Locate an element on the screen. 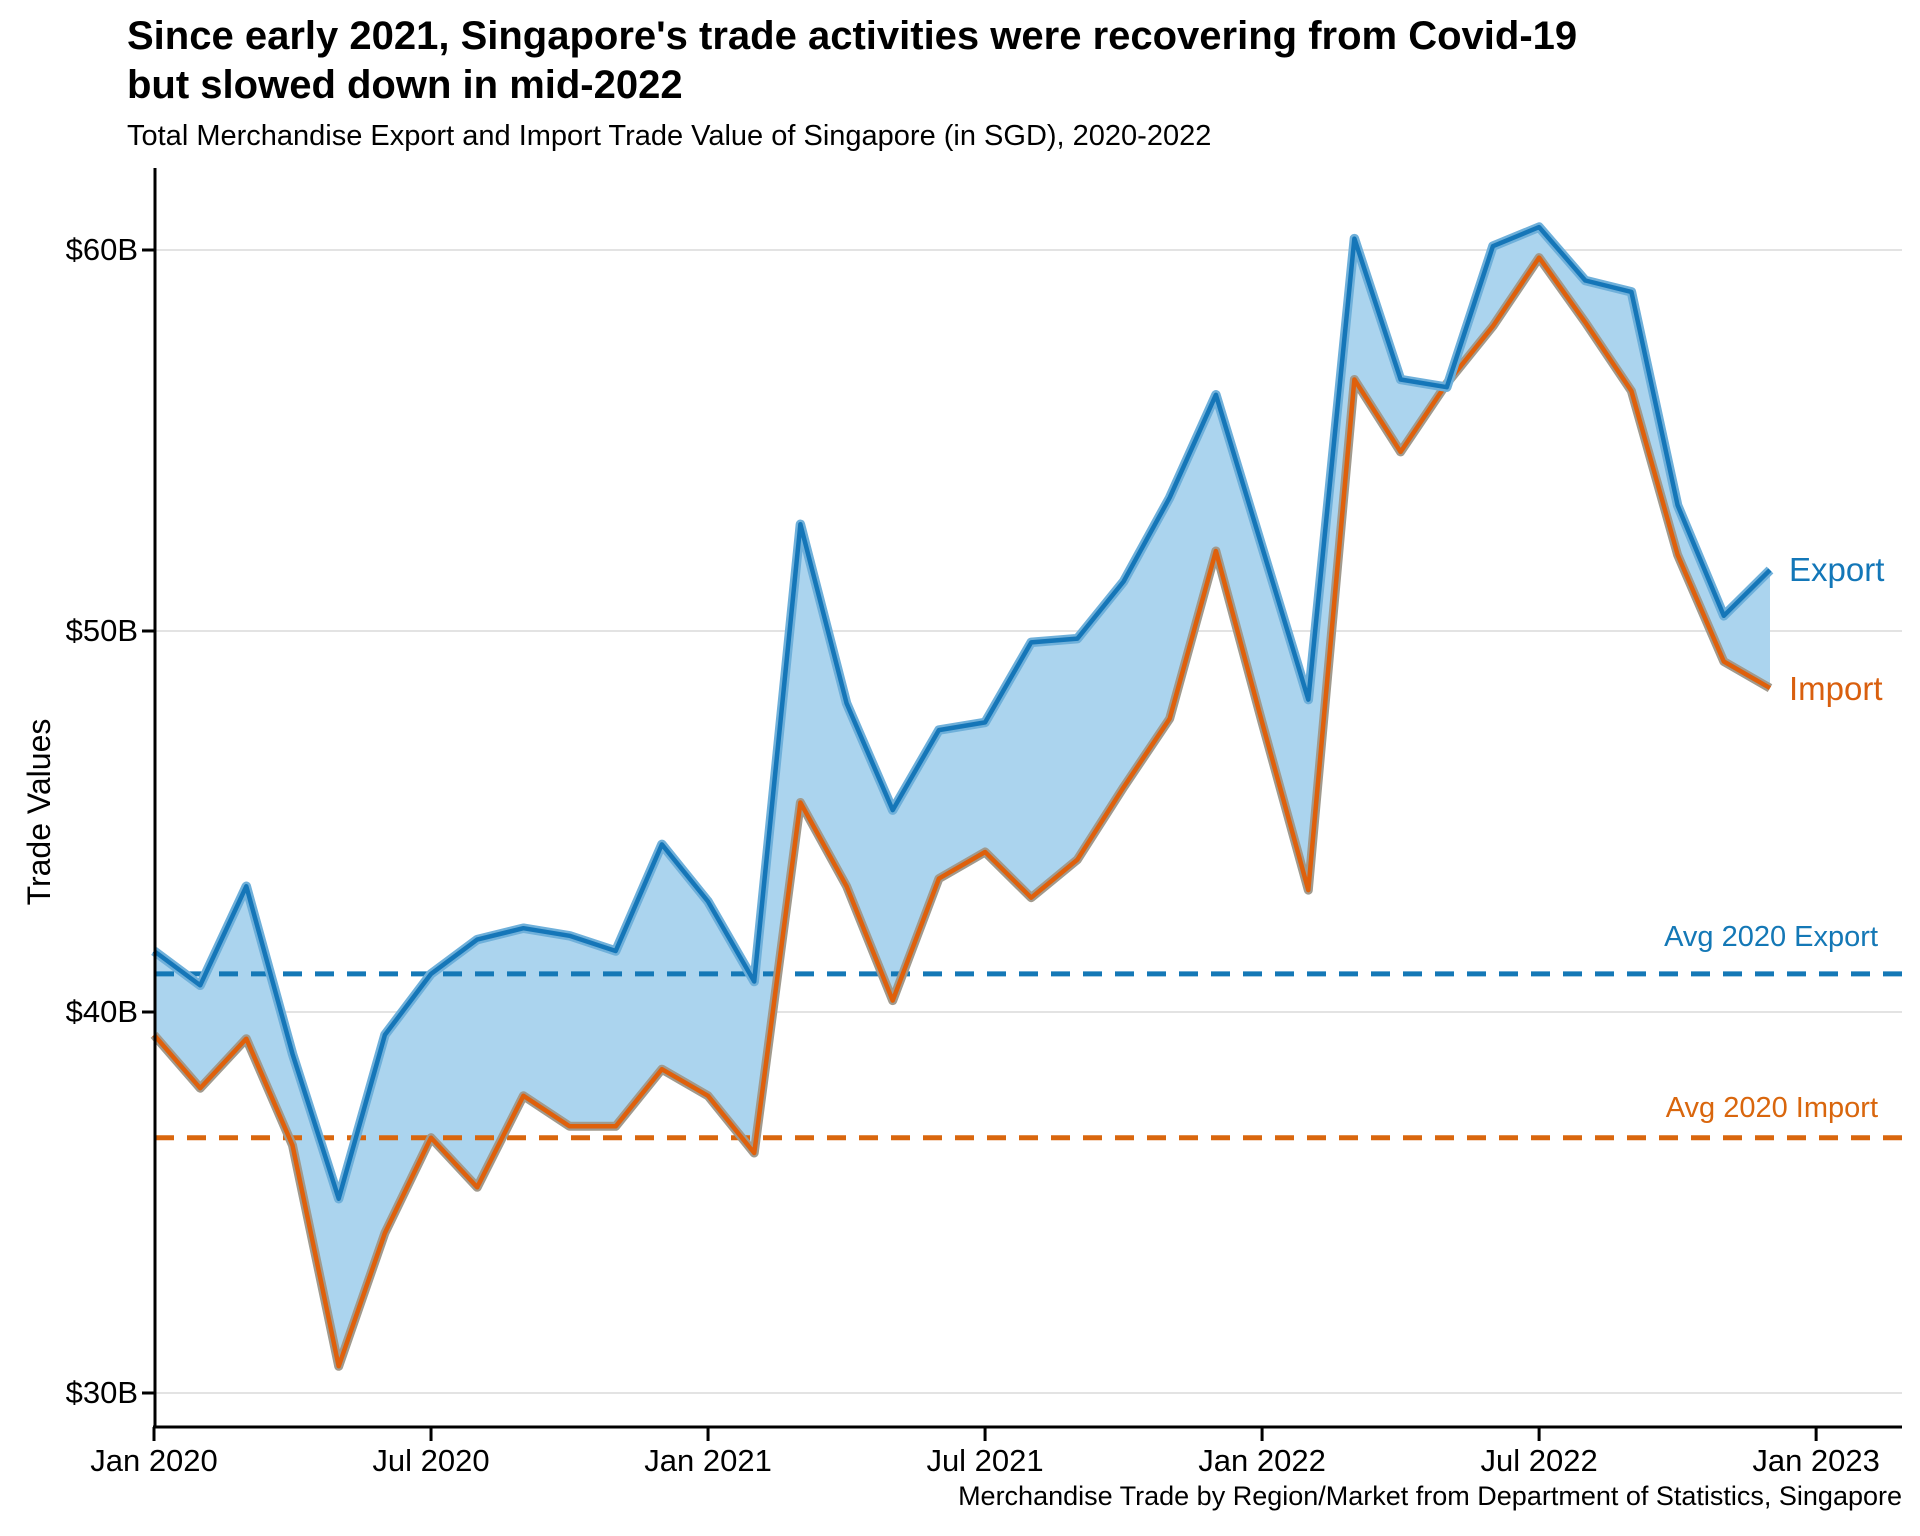 The height and width of the screenshot is (1536, 1920). import-series-label: Import is located at coordinates (1836, 688).